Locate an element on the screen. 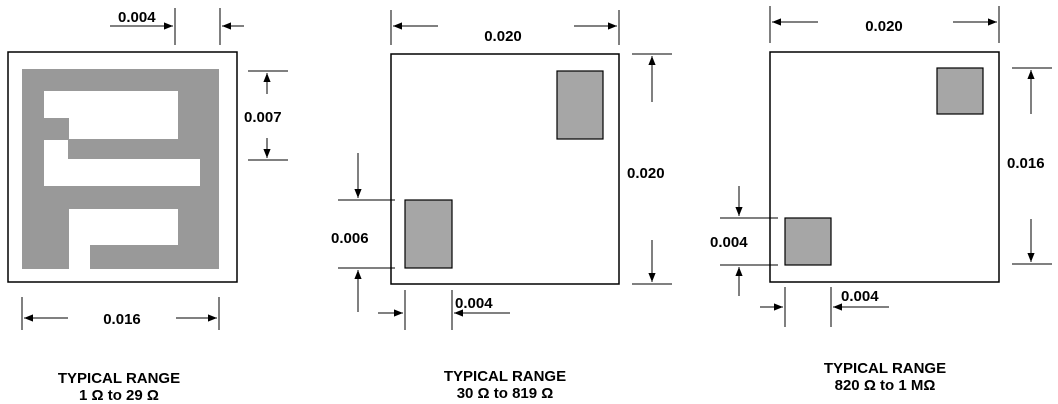  chip-2-dim-top is located at coordinates (505, 27).